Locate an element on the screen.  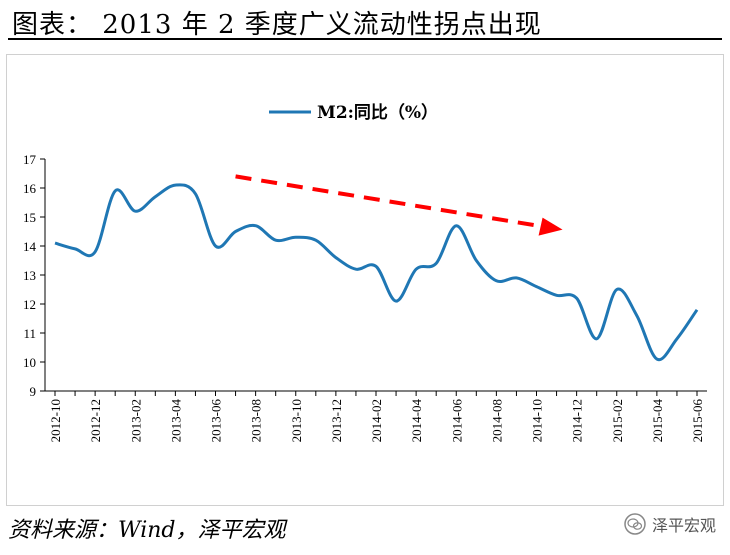
y-tick-label: 16 is located at coordinates (30, 188).